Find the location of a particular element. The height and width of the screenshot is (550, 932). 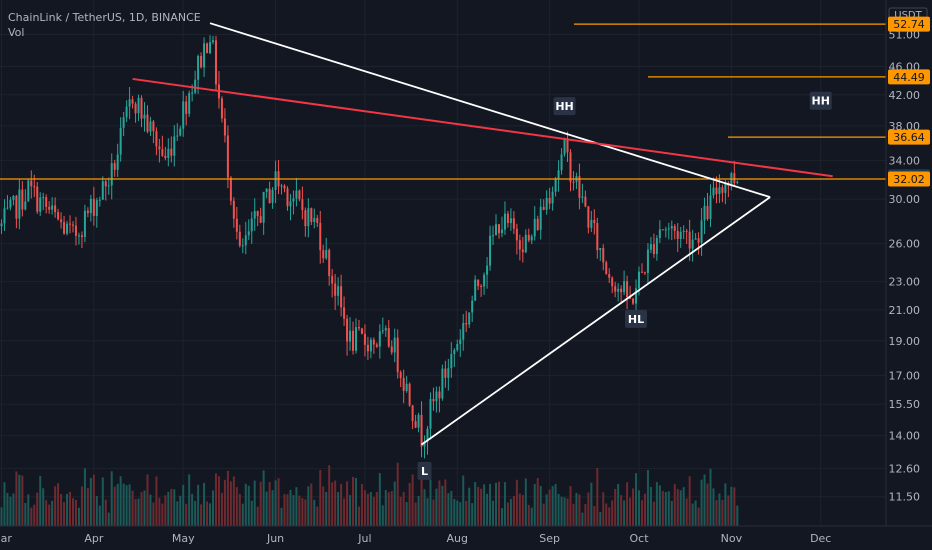

symbol-title: ChainLink / TetherUS, 1D, BINANCE is located at coordinates (104, 17).